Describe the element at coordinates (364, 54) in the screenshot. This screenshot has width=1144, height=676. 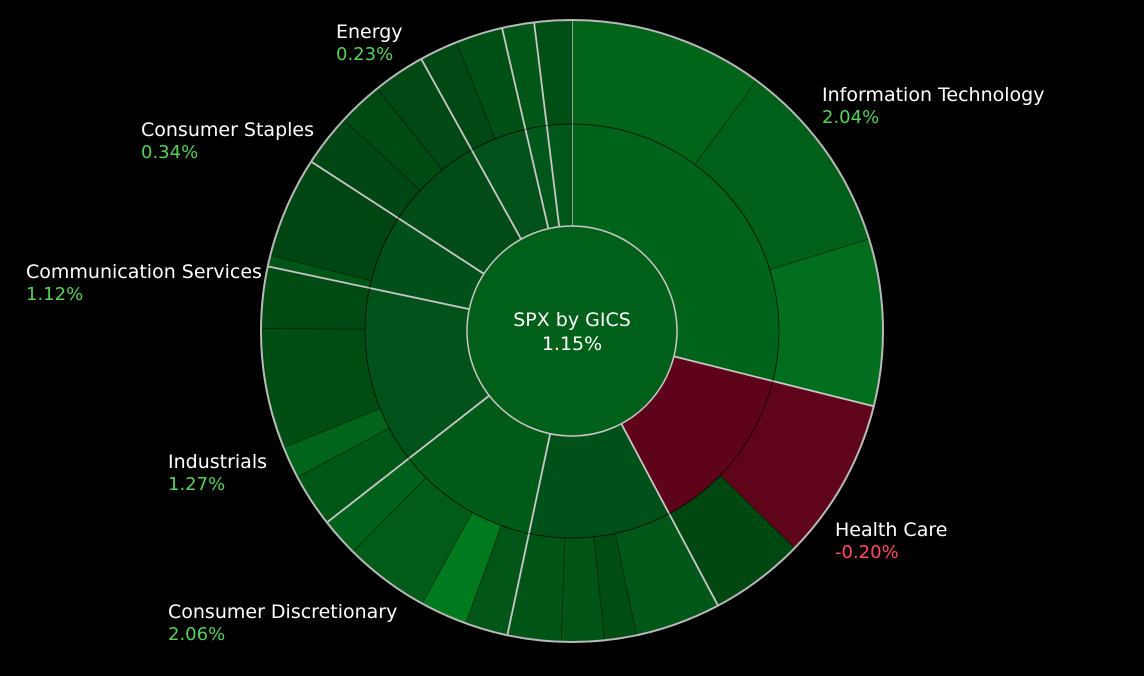
I see `sector-label-change-7: 0.23%` at that location.